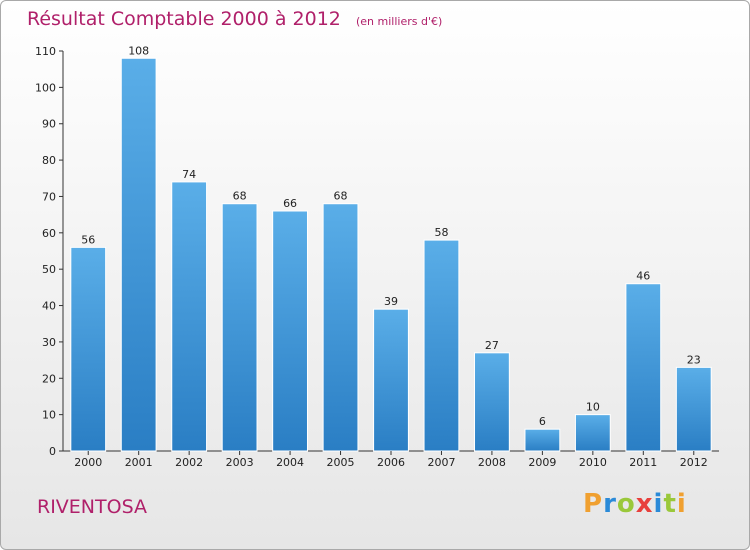 This screenshot has width=750, height=550. Describe the element at coordinates (644, 504) in the screenshot. I see `logo-letter: x` at that location.